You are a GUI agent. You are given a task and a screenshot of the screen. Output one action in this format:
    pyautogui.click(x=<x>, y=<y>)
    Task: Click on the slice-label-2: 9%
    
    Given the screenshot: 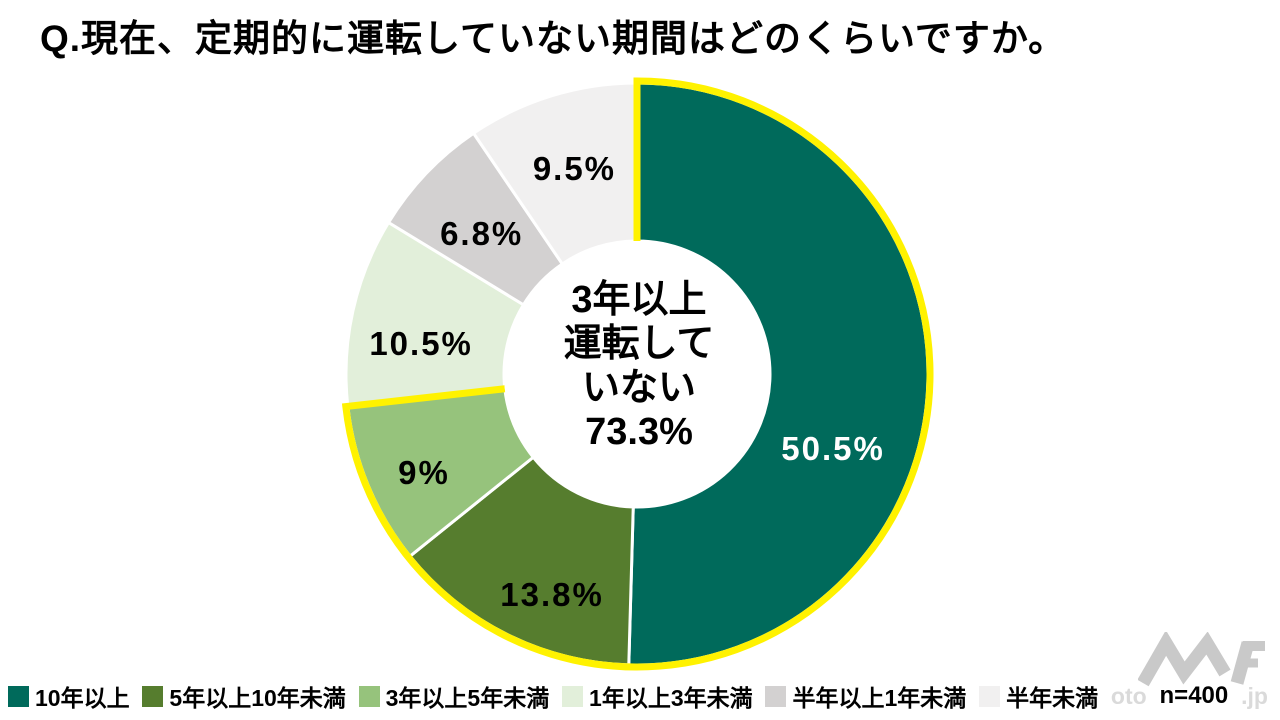 What is the action you would take?
    pyautogui.click(x=424, y=473)
    